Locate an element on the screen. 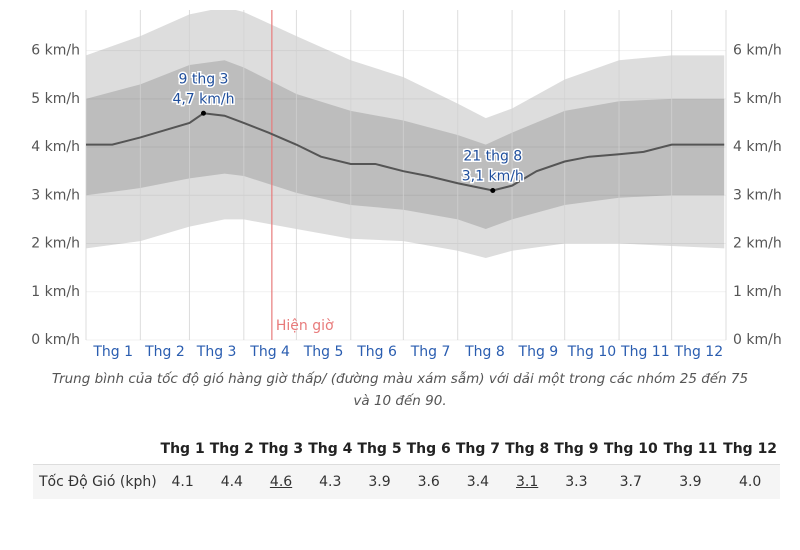 This screenshot has height=550, width=800. x-tick-label: Thg 4 is located at coordinates (269, 352).